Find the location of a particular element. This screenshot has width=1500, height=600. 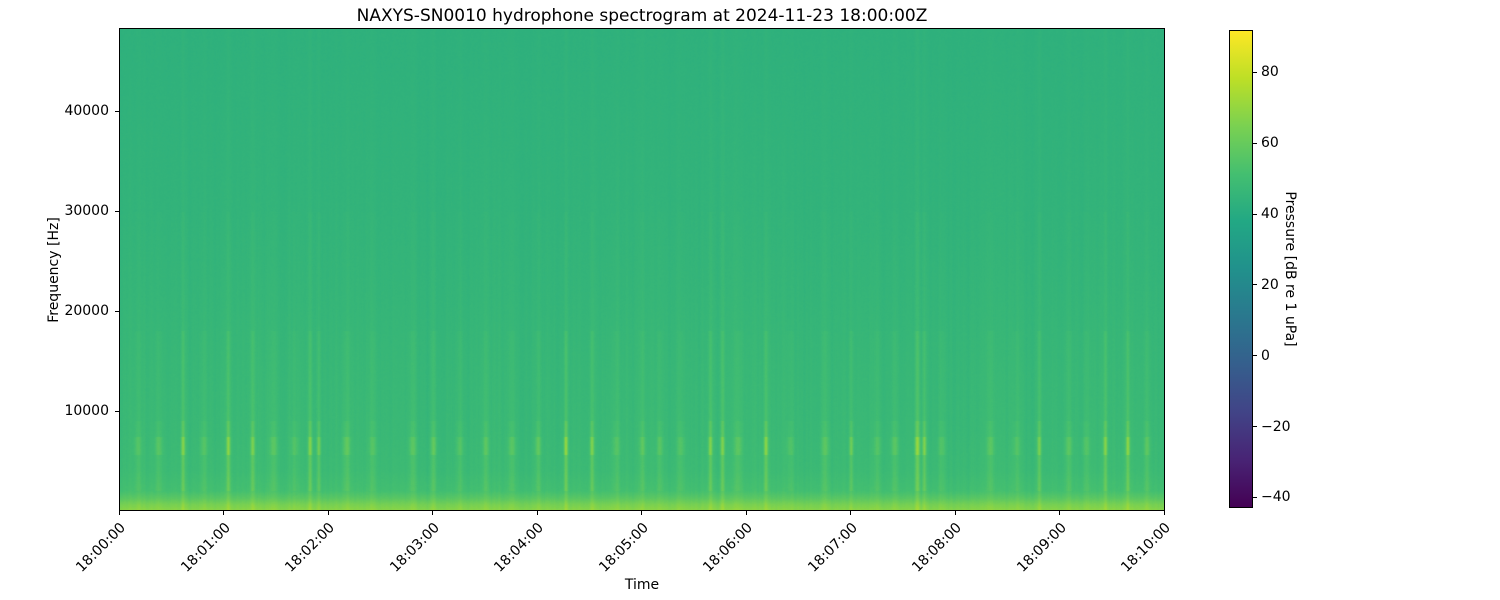

x-tick-label-text: 18:07:00 is located at coordinates (832, 547).